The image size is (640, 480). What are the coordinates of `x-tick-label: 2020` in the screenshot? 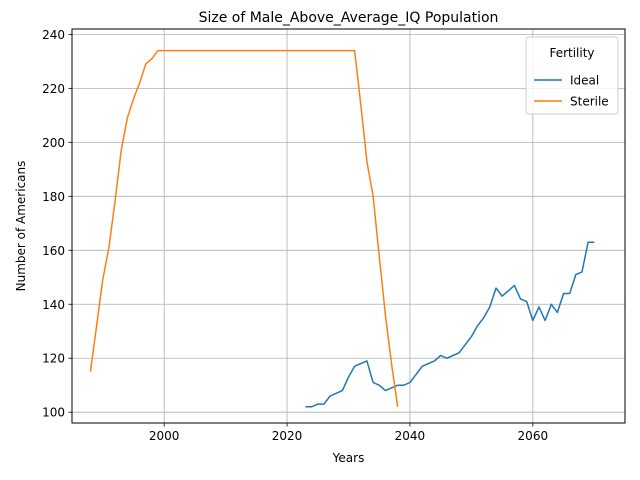 It's located at (287, 436).